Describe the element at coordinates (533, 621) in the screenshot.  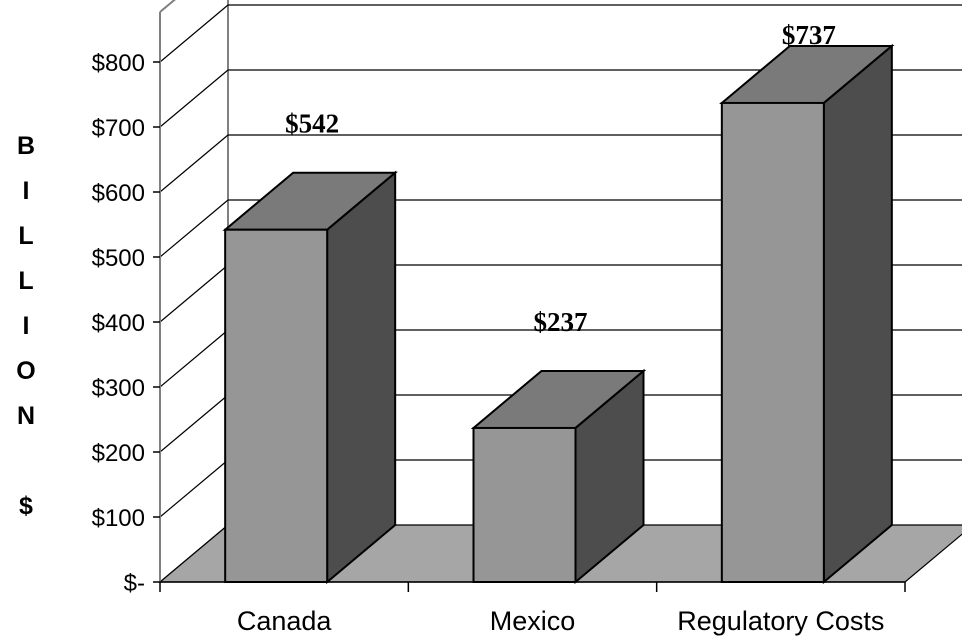
I see `x-category-label: Mexico` at that location.